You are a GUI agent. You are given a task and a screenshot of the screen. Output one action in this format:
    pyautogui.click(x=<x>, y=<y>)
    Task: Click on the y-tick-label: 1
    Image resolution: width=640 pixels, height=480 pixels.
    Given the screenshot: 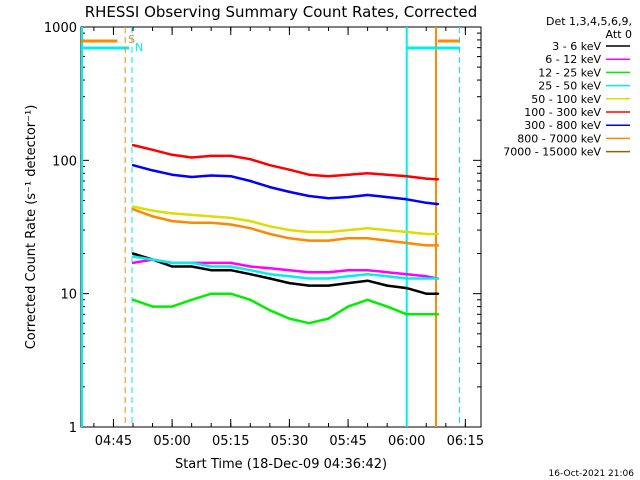 What is the action you would take?
    pyautogui.click(x=73, y=428)
    